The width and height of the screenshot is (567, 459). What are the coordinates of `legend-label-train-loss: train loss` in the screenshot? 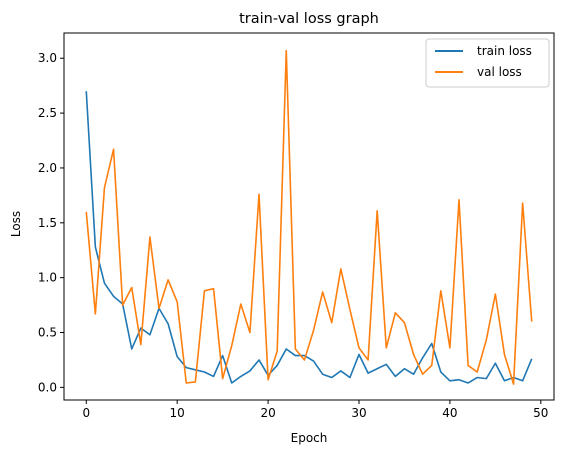 It's located at (504, 51).